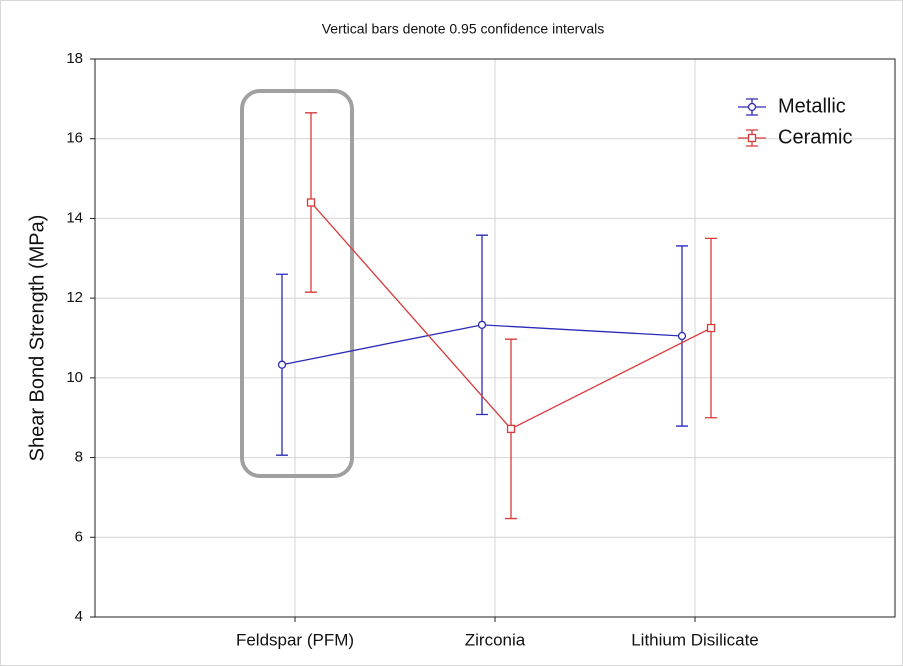 The width and height of the screenshot is (903, 666). What do you see at coordinates (74, 58) in the screenshot?
I see `y-tick-label: 18` at bounding box center [74, 58].